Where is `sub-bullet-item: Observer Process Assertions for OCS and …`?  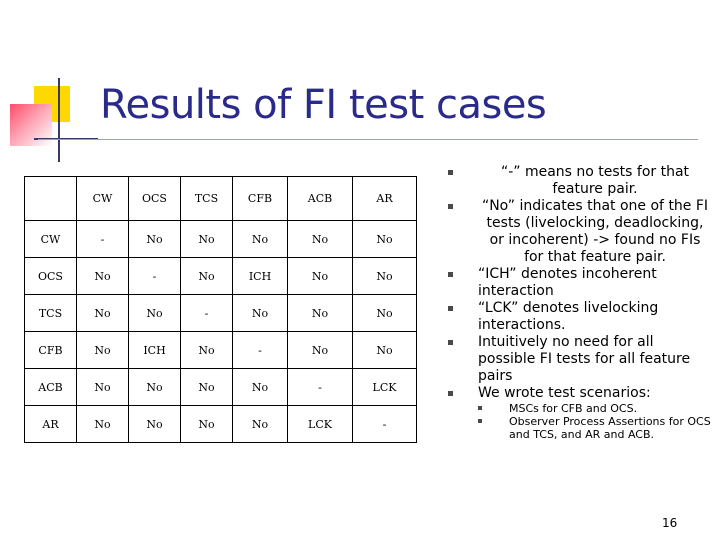 sub-bullet-item: Observer Process Assertions for OCS and … is located at coordinates (580, 428).